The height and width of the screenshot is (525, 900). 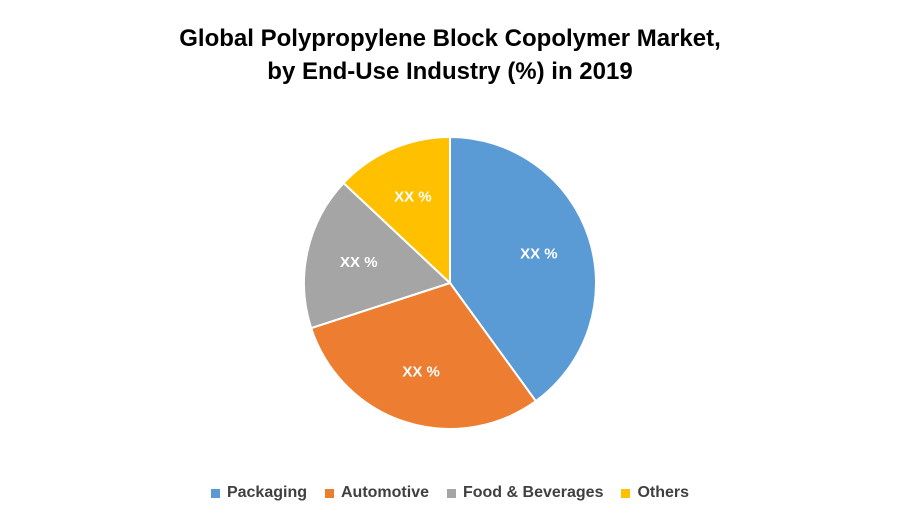 What do you see at coordinates (421, 371) in the screenshot?
I see `data-label-automotive: XX %` at bounding box center [421, 371].